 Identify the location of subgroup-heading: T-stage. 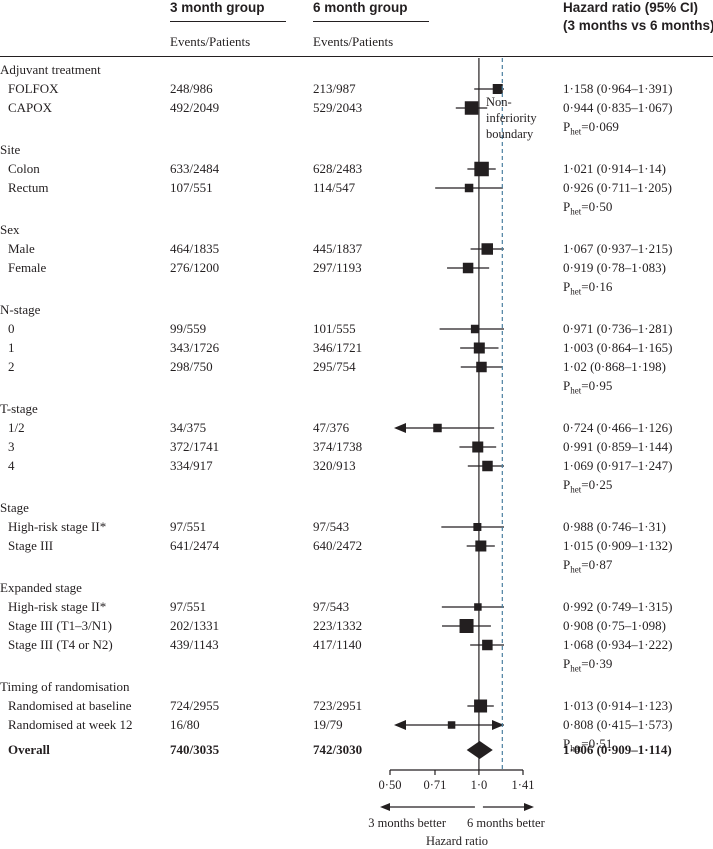
(19, 408).